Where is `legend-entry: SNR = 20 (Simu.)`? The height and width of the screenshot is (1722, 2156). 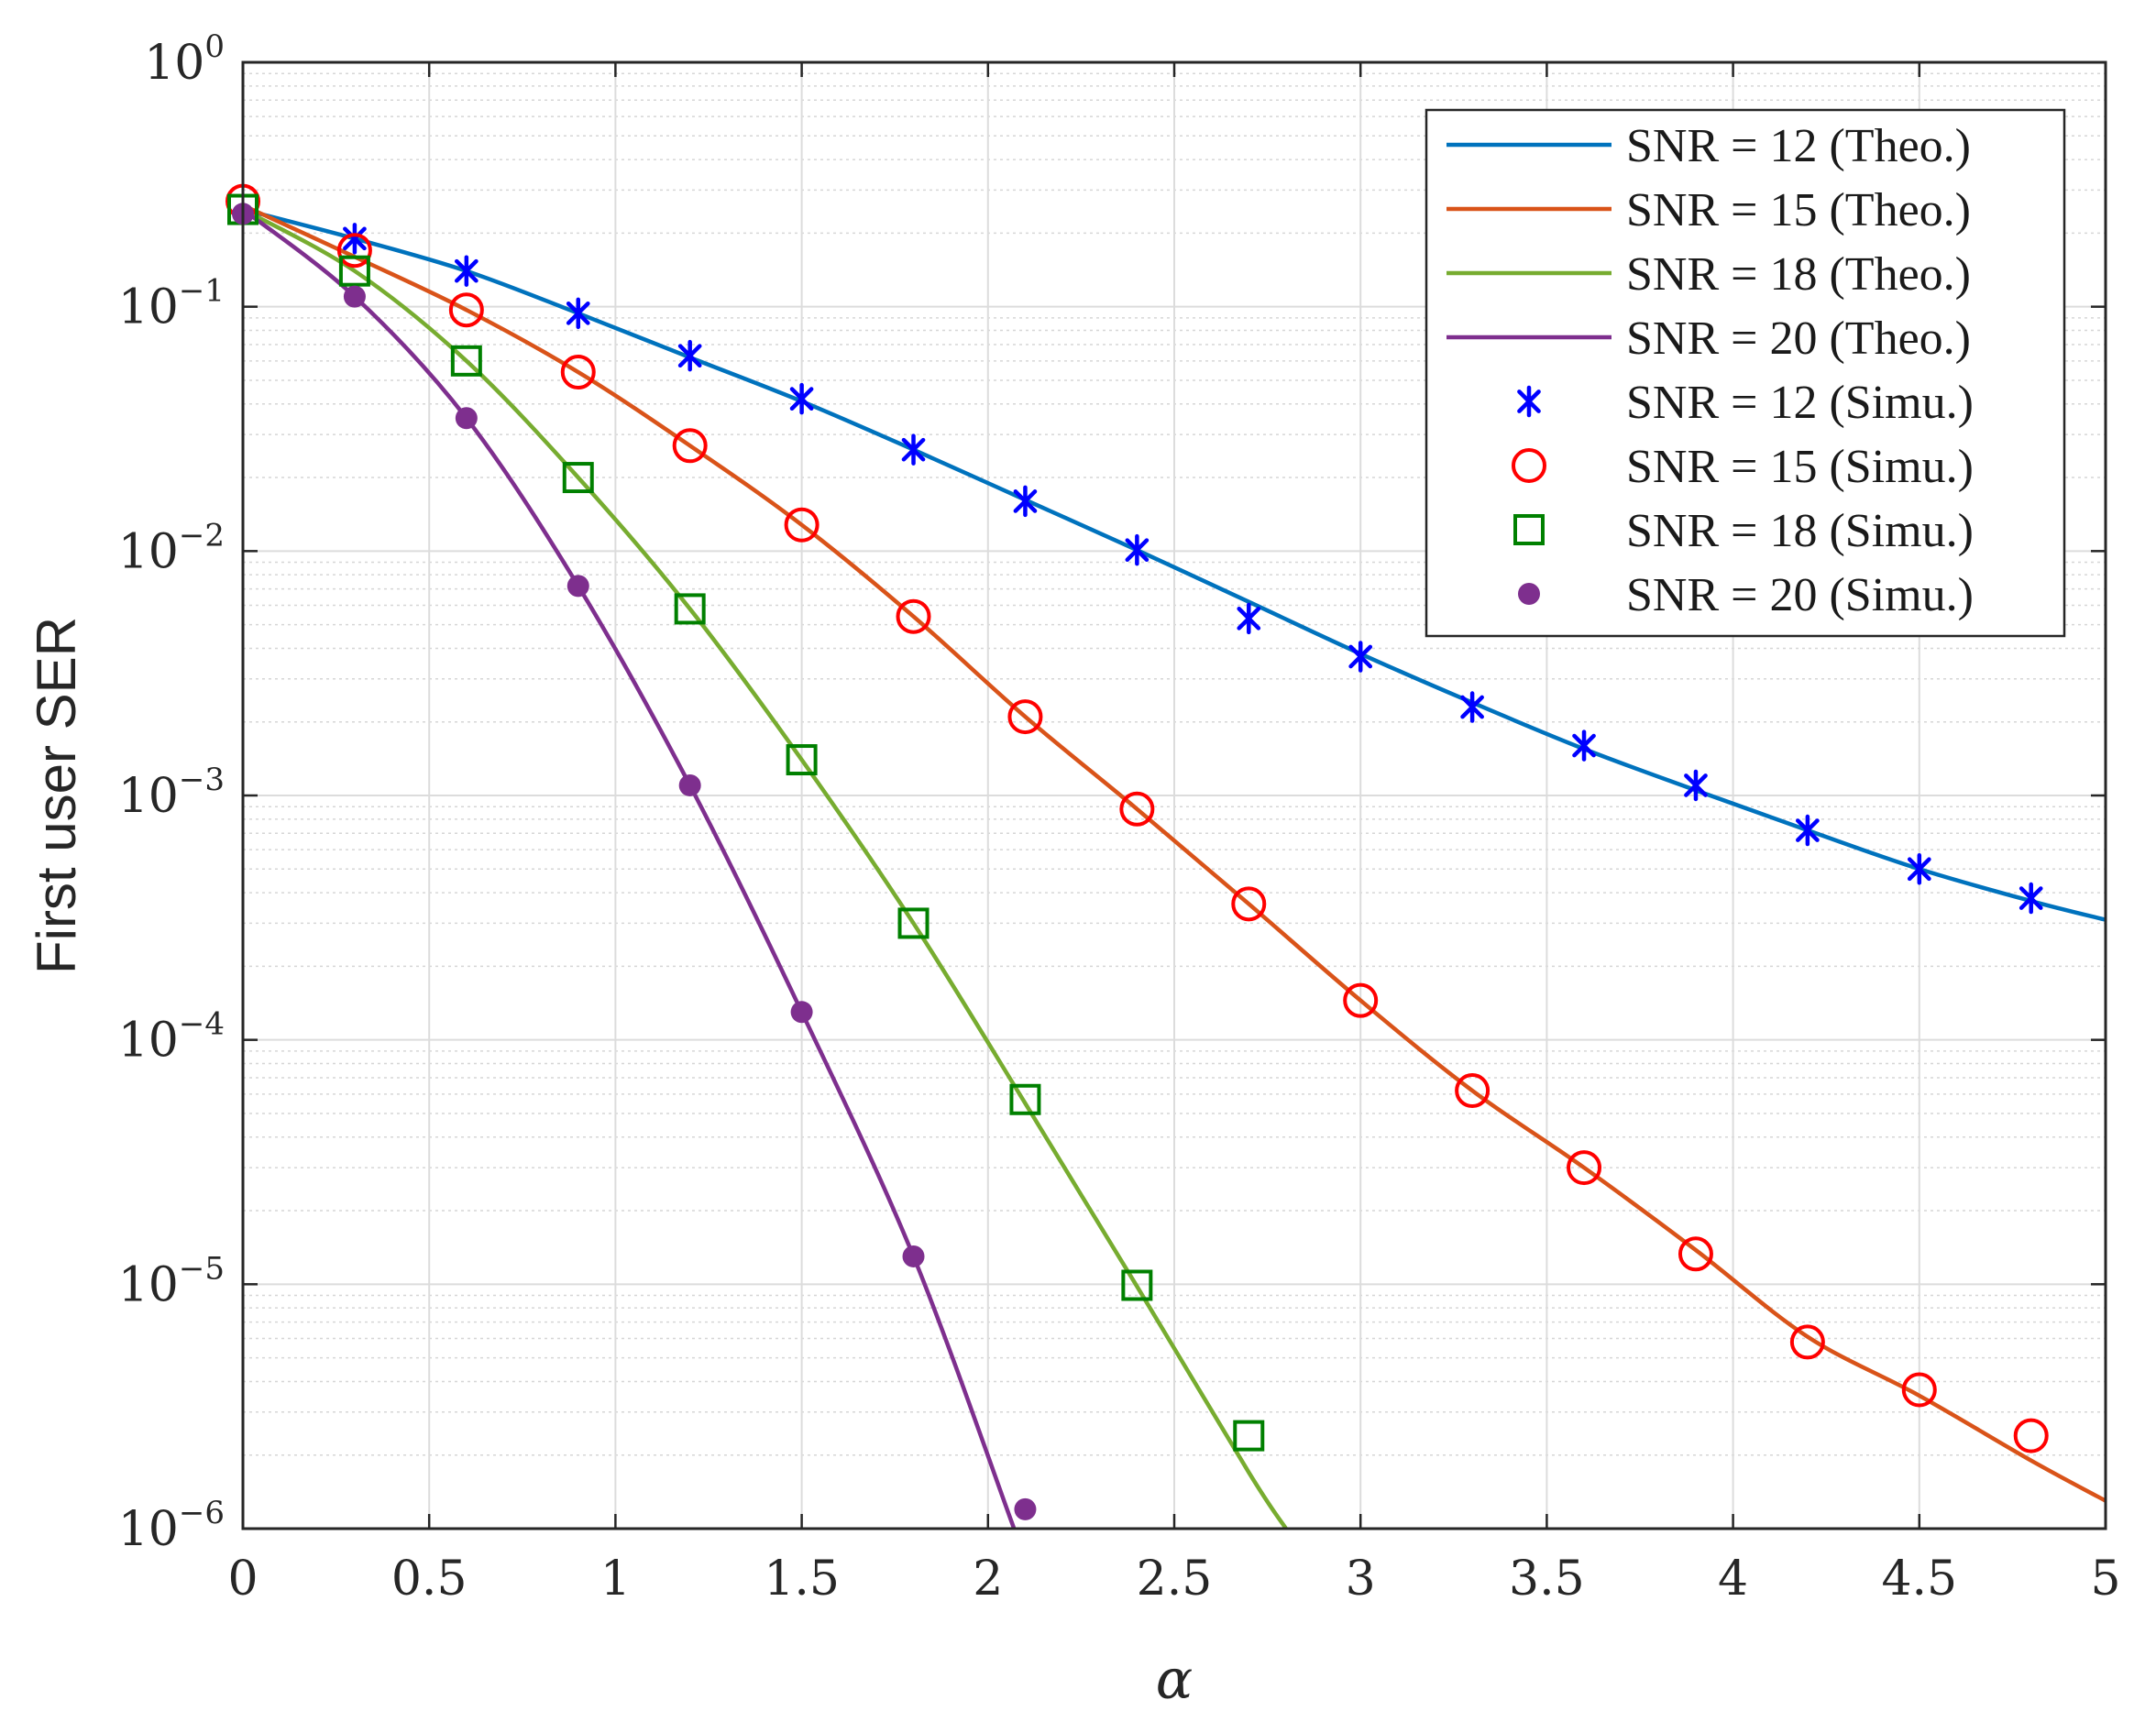 legend-entry: SNR = 20 (Simu.) is located at coordinates (1746, 595).